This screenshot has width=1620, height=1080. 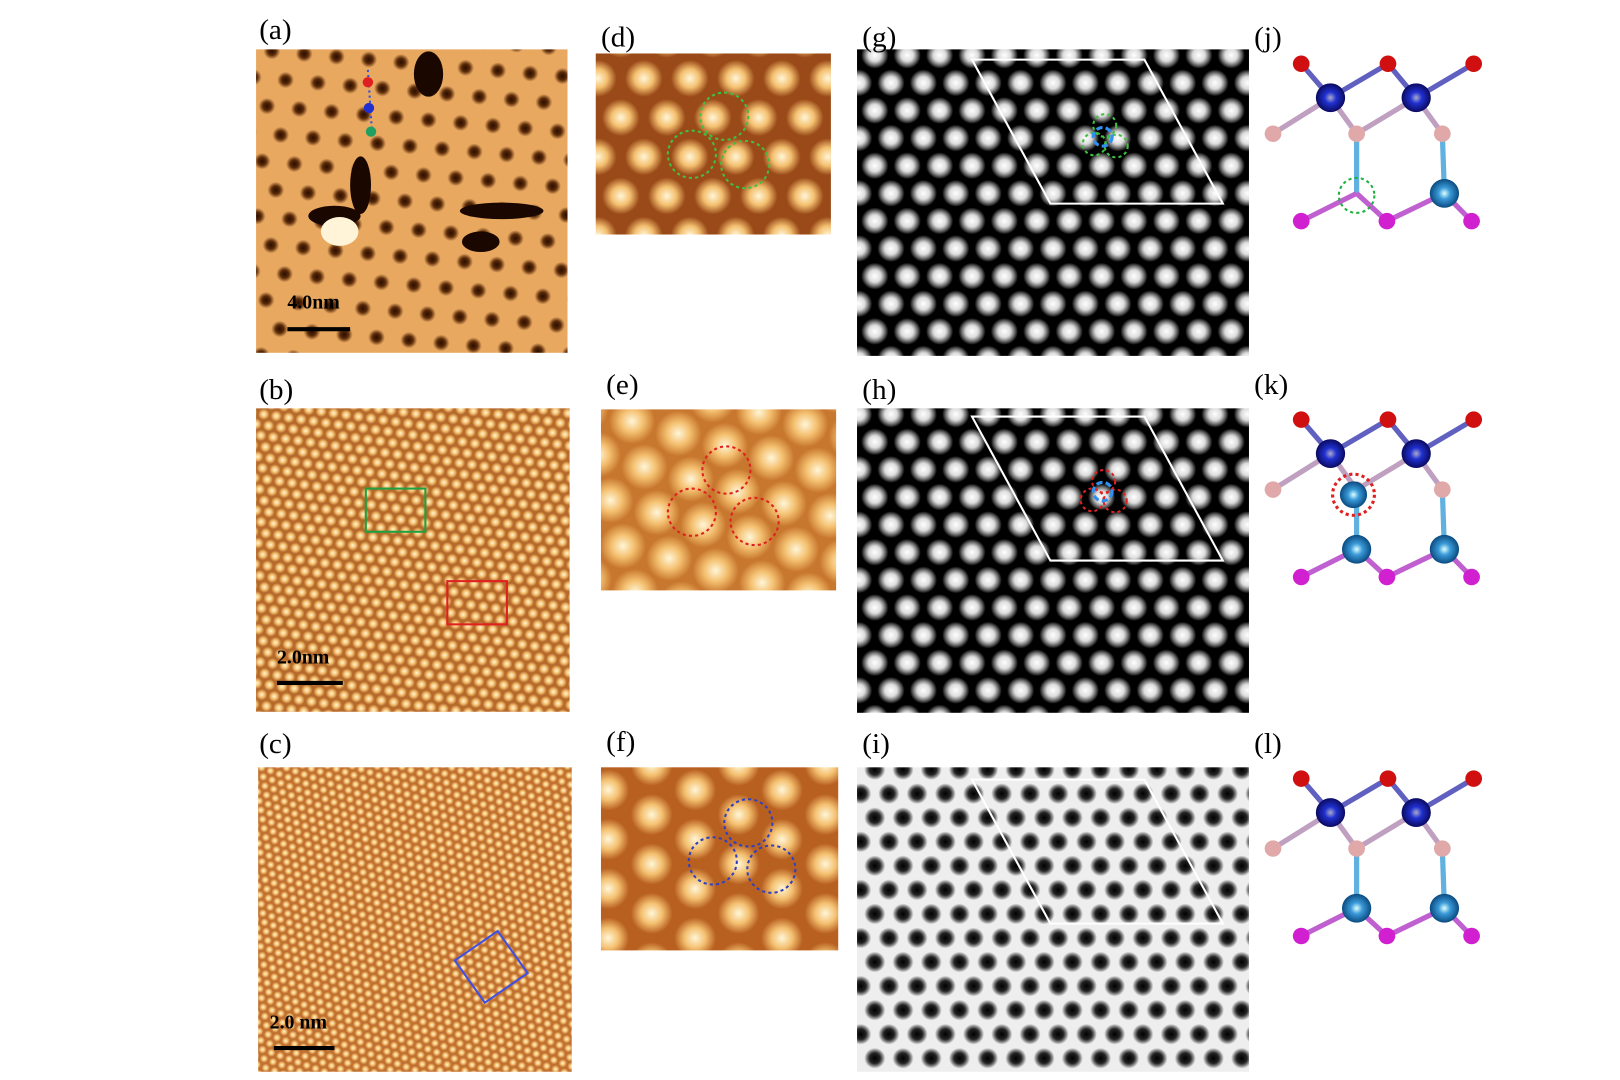 I want to click on panel-label: (i), so click(x=876, y=744).